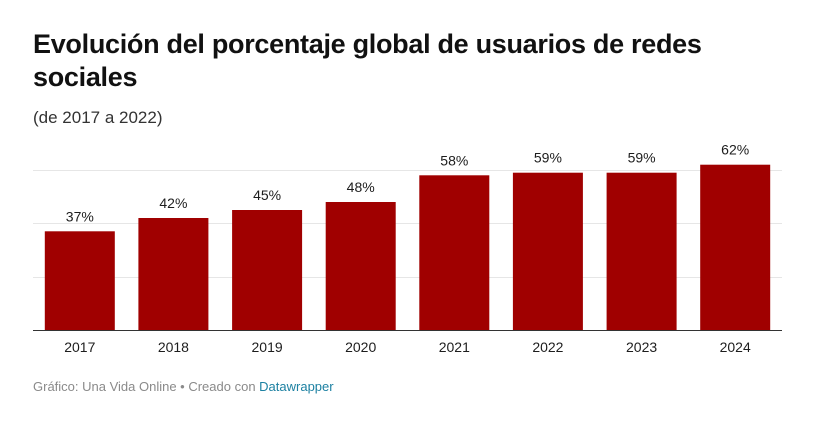  I want to click on chart-subtitle: (de 2017 a 2022), so click(98, 117).